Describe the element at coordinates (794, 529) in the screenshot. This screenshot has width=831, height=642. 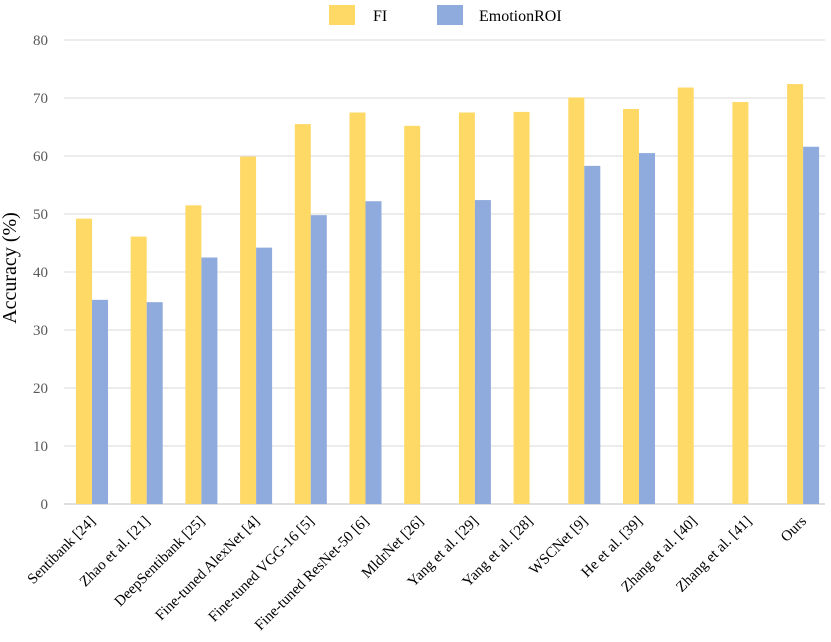
I see `x-category-label: Ours` at that location.